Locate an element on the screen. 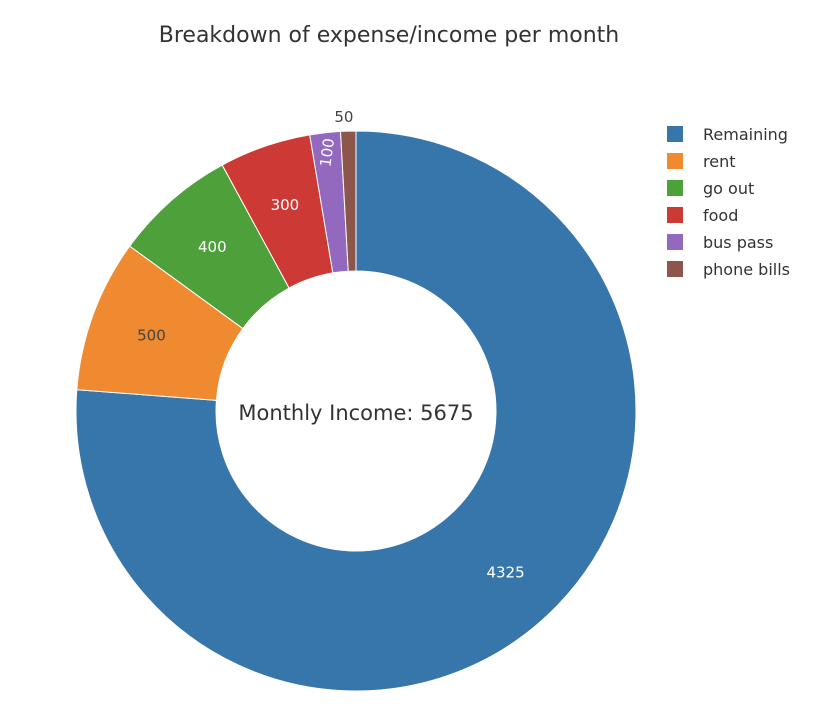 The width and height of the screenshot is (832, 706). slice-label-remaining: 4325 is located at coordinates (505, 572).